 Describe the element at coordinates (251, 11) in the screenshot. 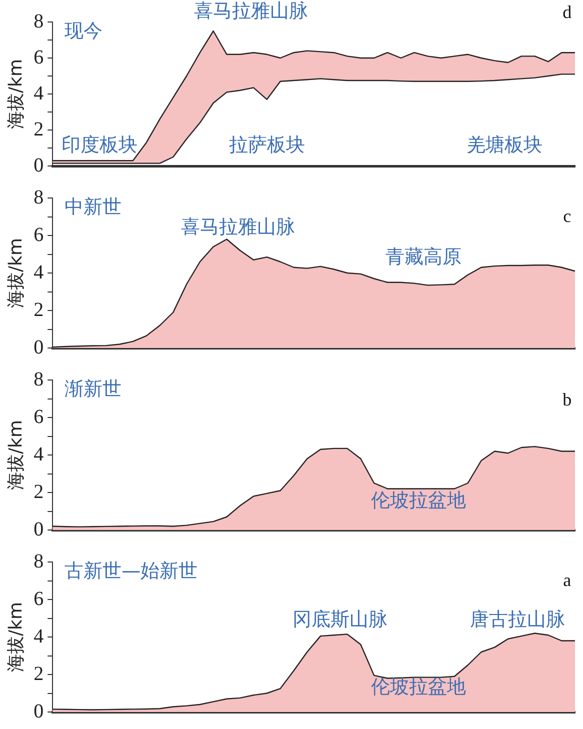

I see `text: 喜马拉雅山脉` at that location.